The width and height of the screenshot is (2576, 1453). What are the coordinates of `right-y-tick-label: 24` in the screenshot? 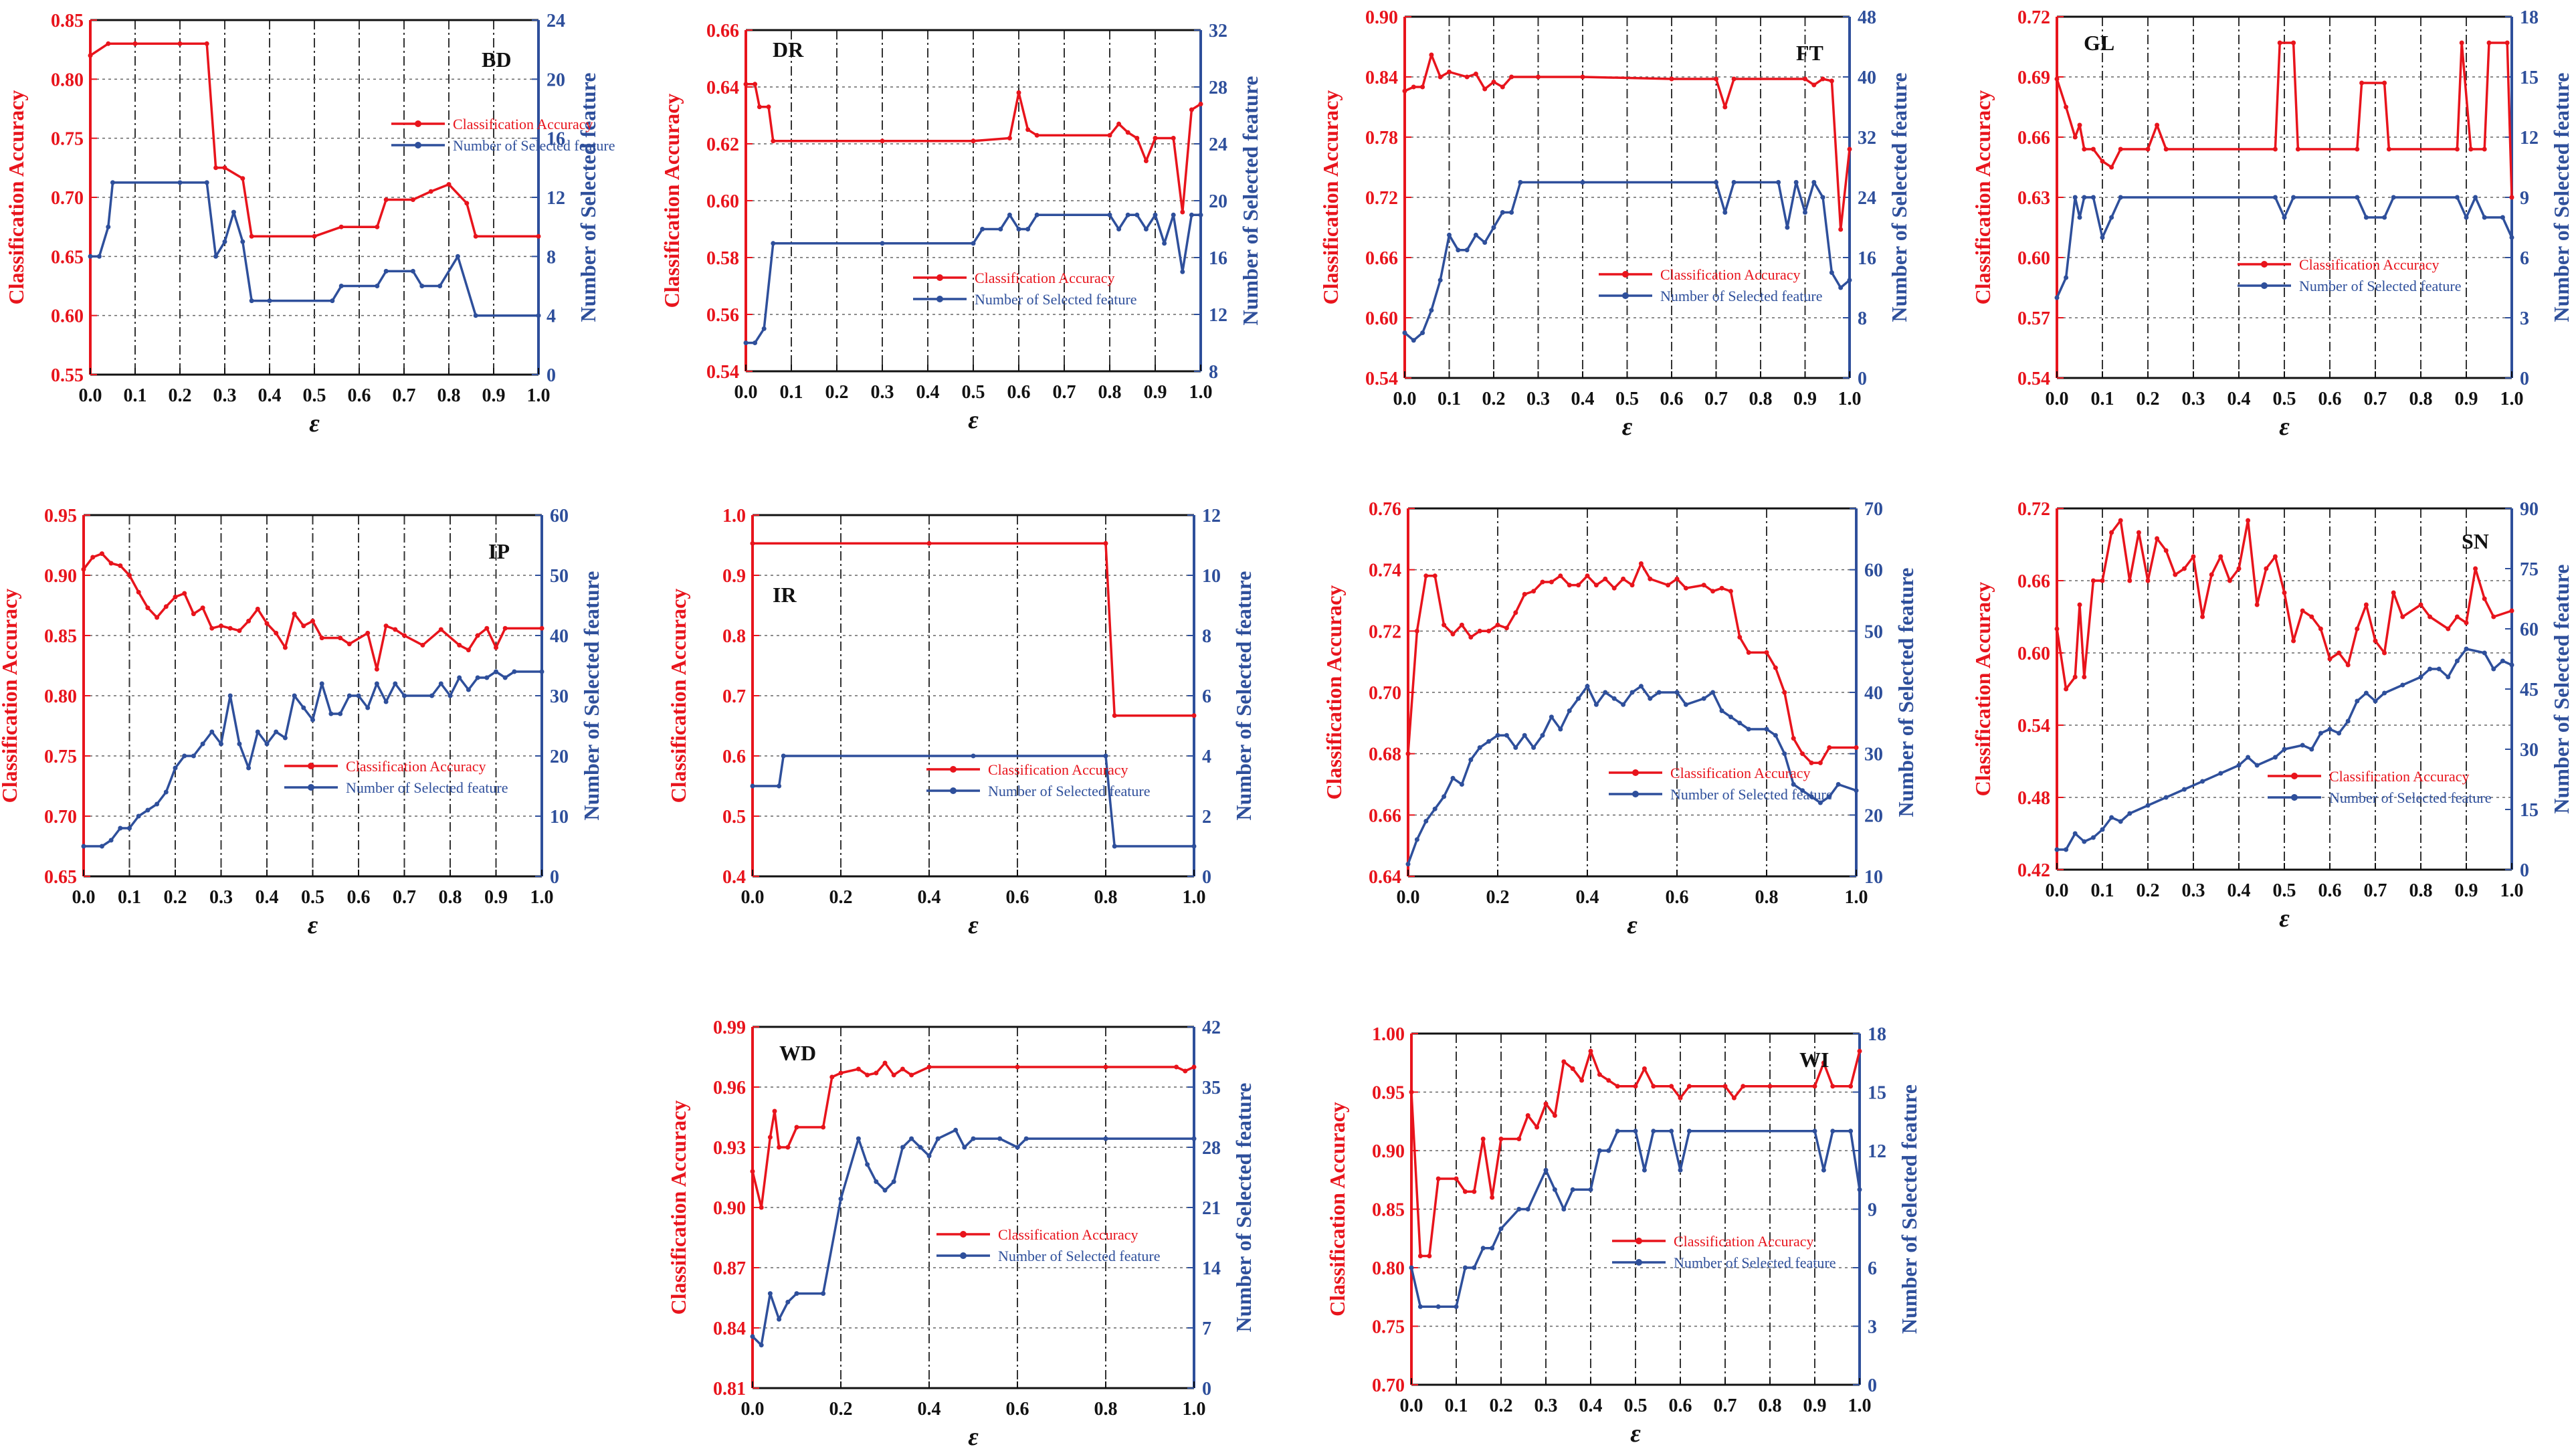 It's located at (556, 21).